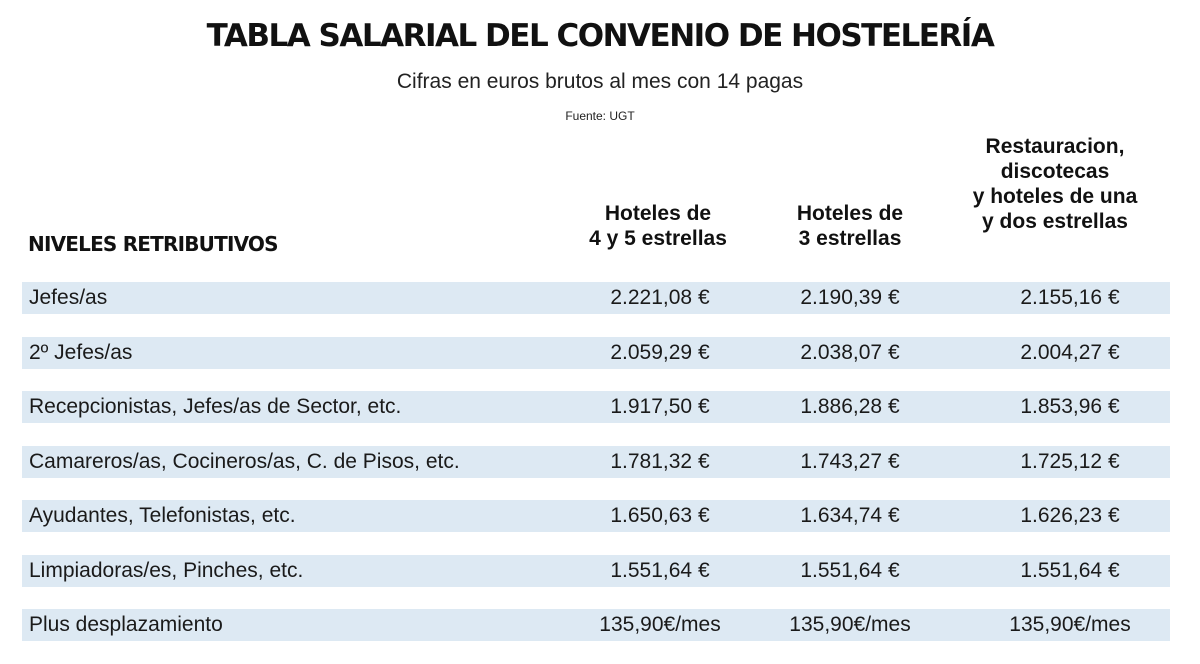 The width and height of the screenshot is (1200, 664). I want to click on row-label: Plus desplazamiento, so click(126, 624).